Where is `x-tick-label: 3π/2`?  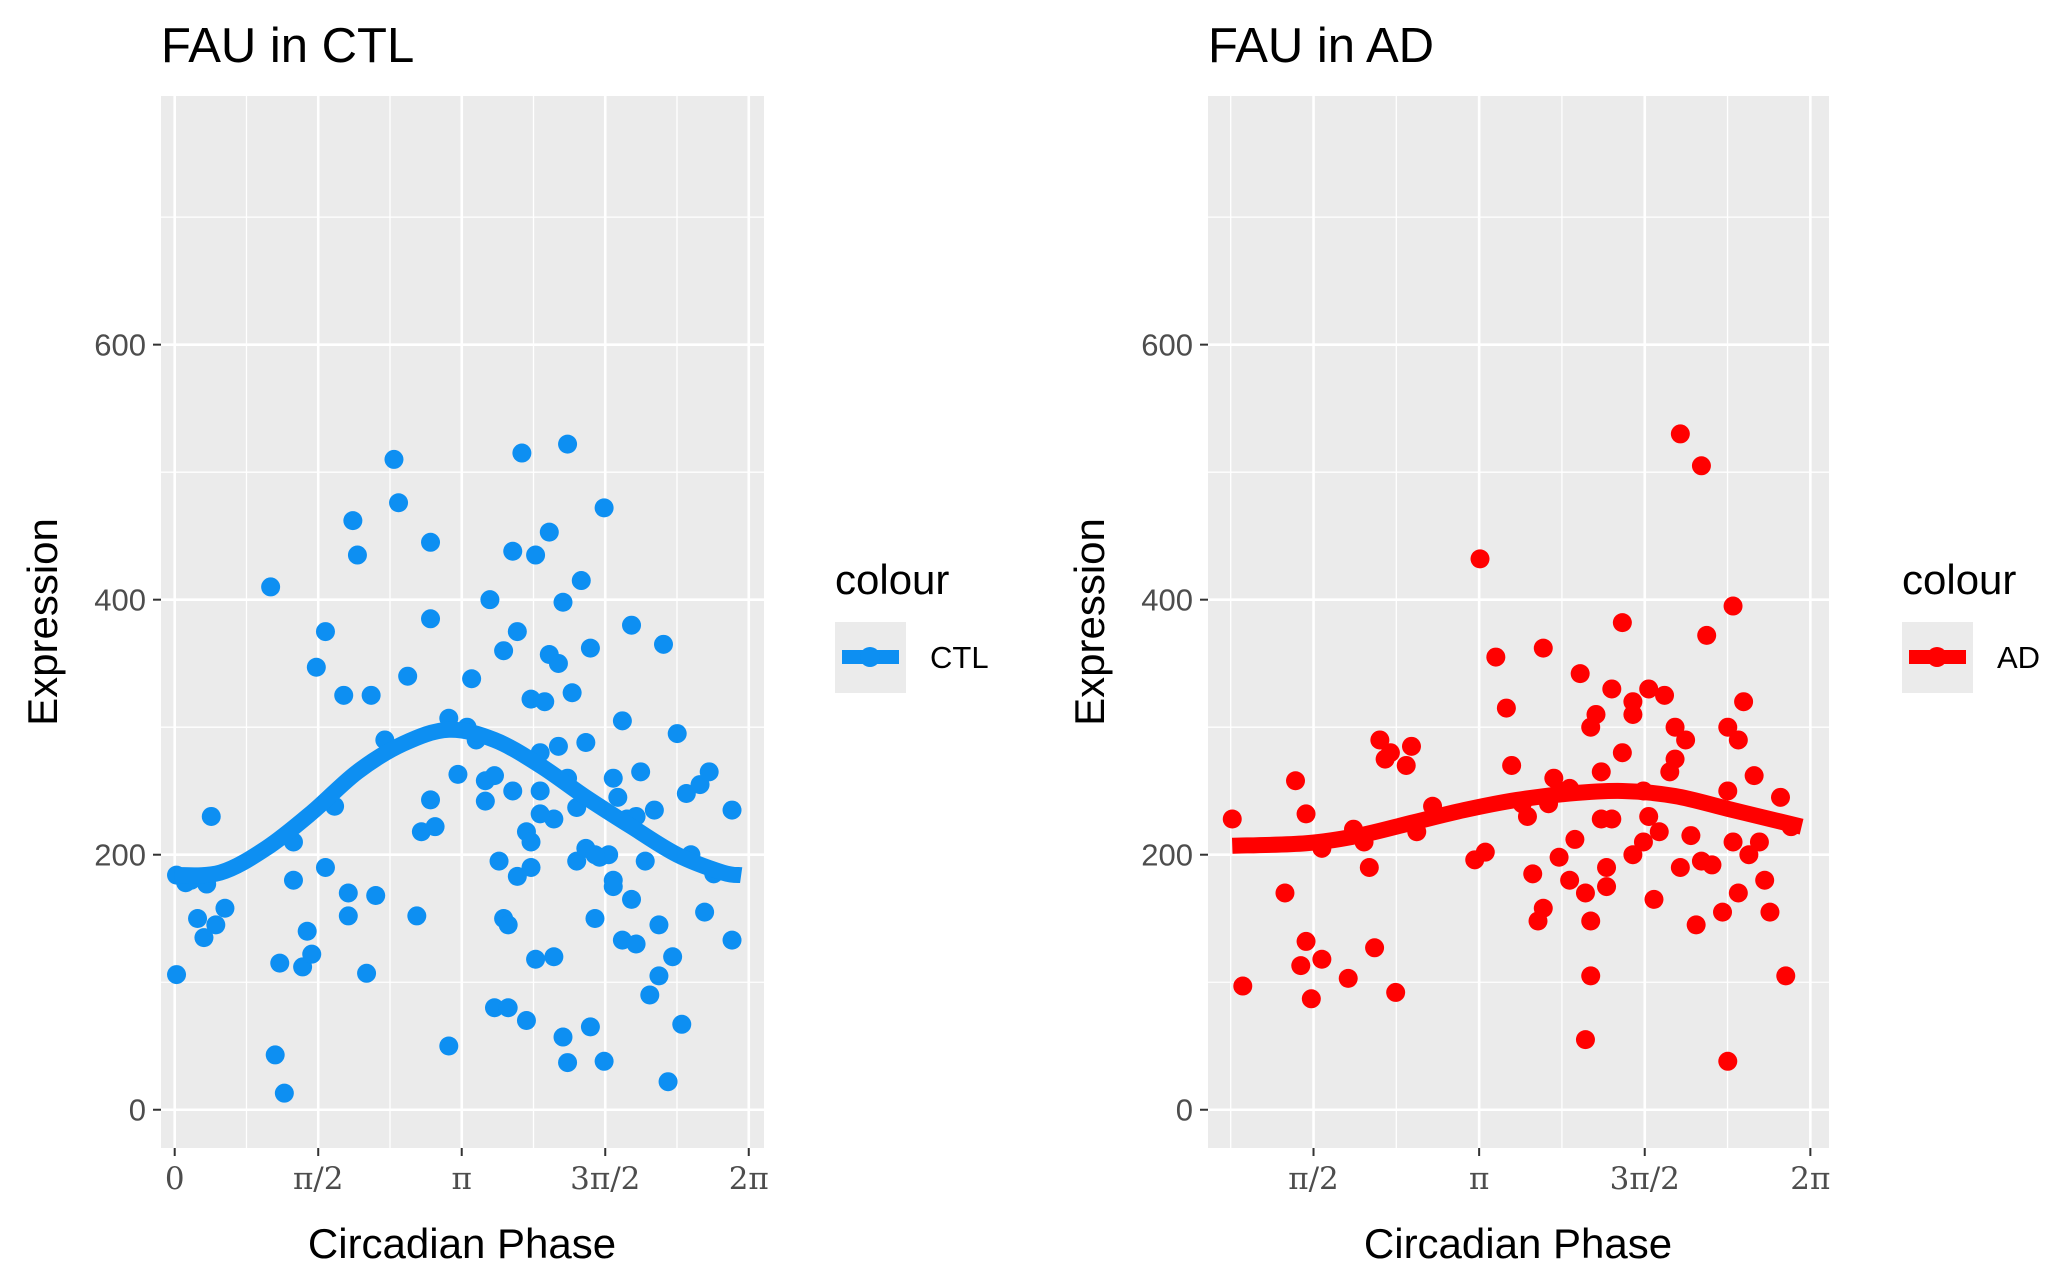
x-tick-label: 3π/2 is located at coordinates (605, 1179).